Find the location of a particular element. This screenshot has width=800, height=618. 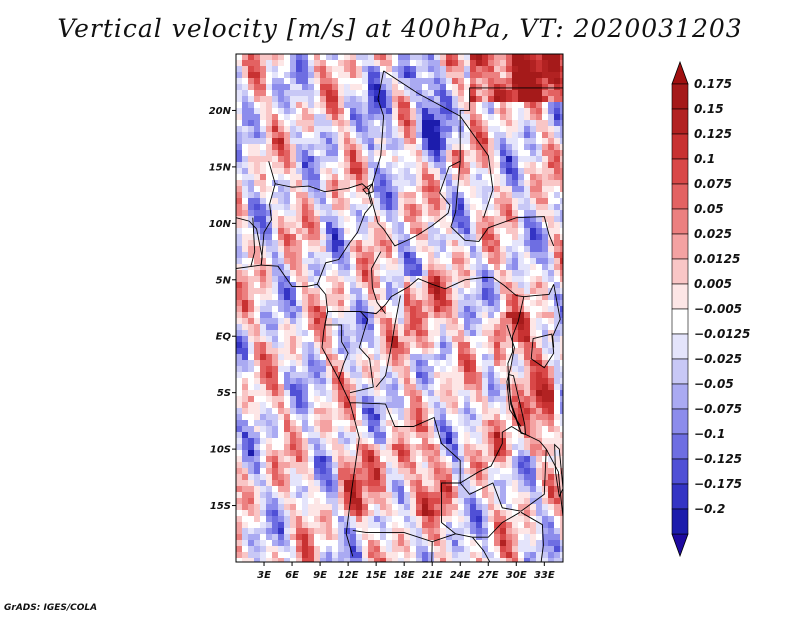

lat-tick-label: 10S is located at coordinates (220, 450).